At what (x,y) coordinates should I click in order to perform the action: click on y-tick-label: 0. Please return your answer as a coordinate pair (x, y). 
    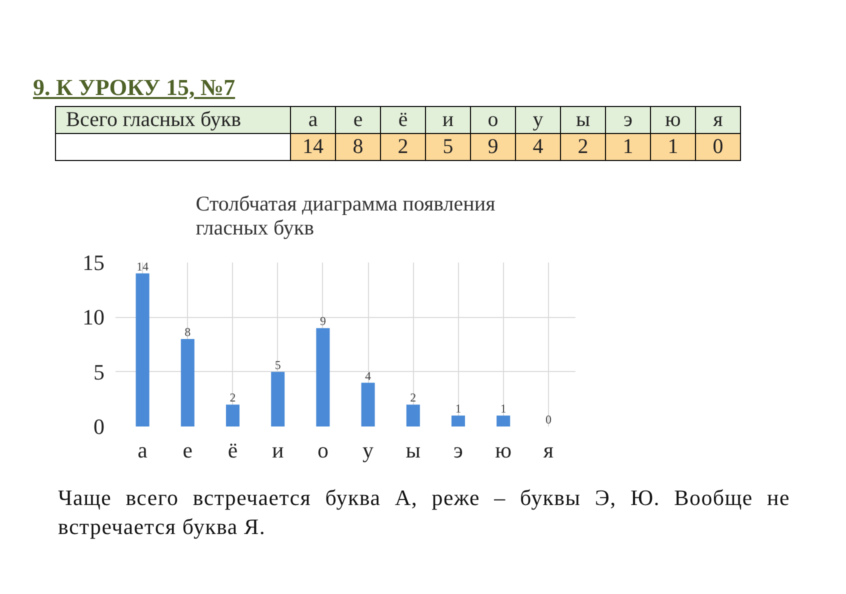
    Looking at the image, I should click on (99, 426).